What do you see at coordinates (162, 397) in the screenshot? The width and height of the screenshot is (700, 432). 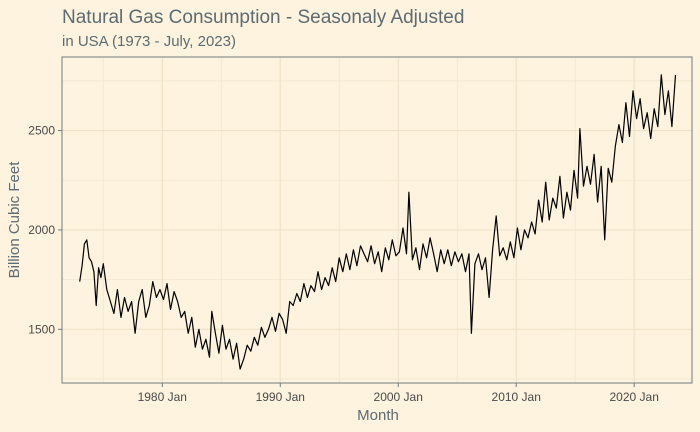 I see `x-tick-label: 1980 Jan` at bounding box center [162, 397].